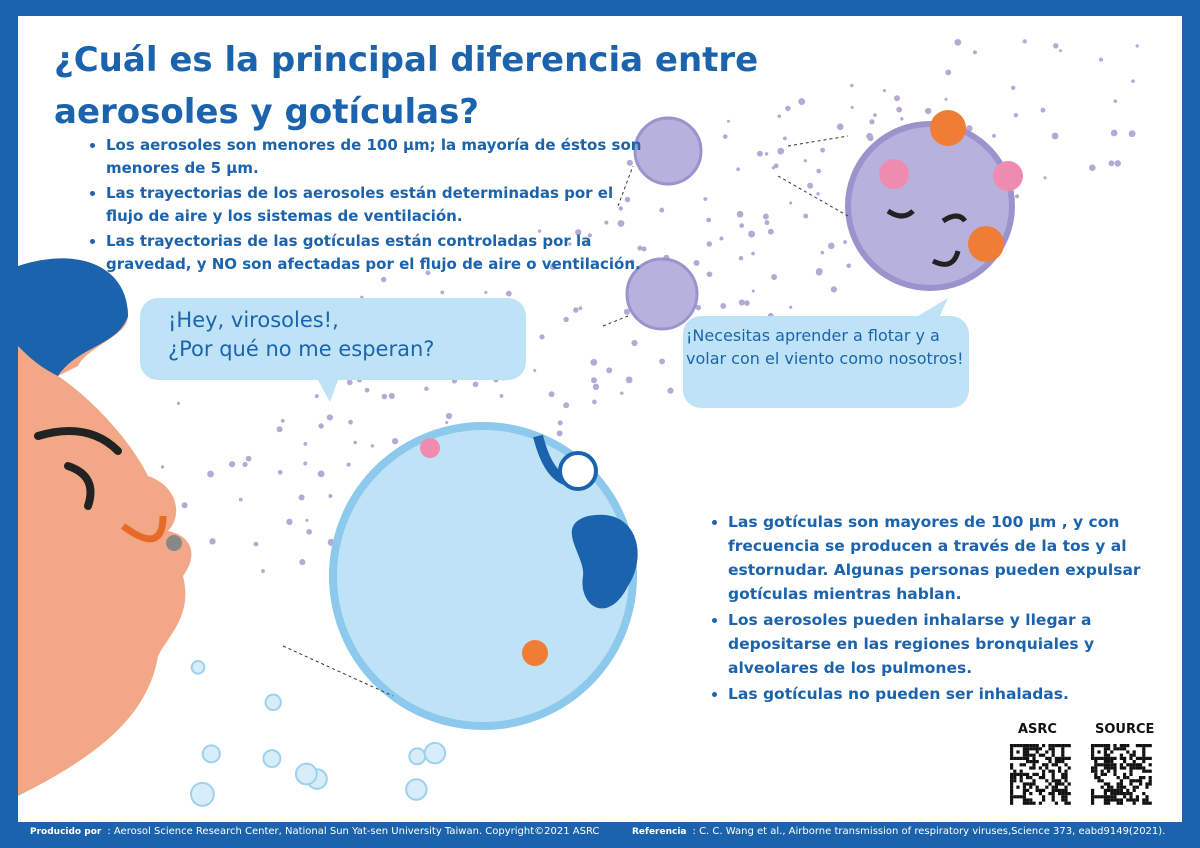  Describe the element at coordinates (604, 561) in the screenshot. I see `droplet-mouth` at that location.